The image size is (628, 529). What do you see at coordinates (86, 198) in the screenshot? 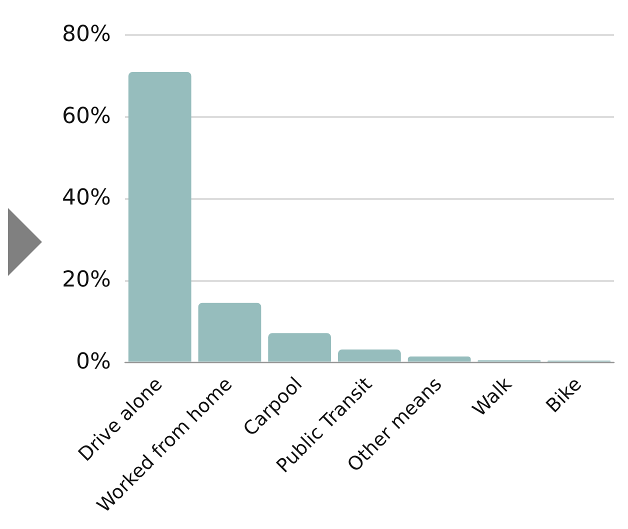
I see `y-tick-label: 40%` at bounding box center [86, 198].